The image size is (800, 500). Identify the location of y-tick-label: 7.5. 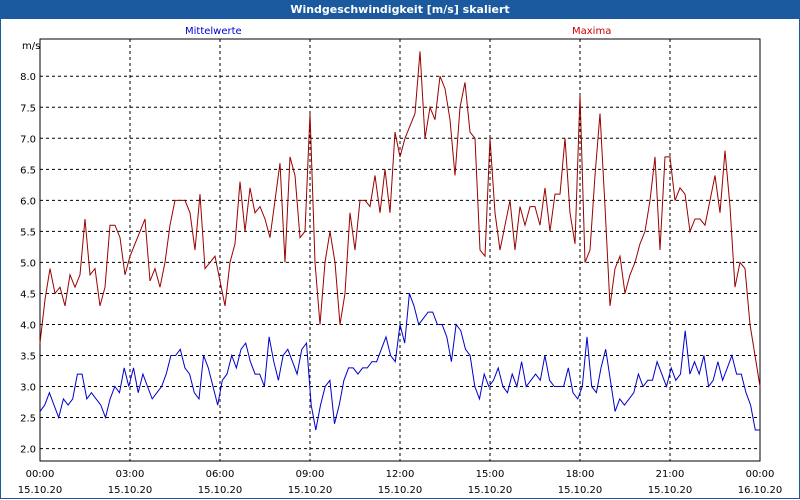
(28, 108).